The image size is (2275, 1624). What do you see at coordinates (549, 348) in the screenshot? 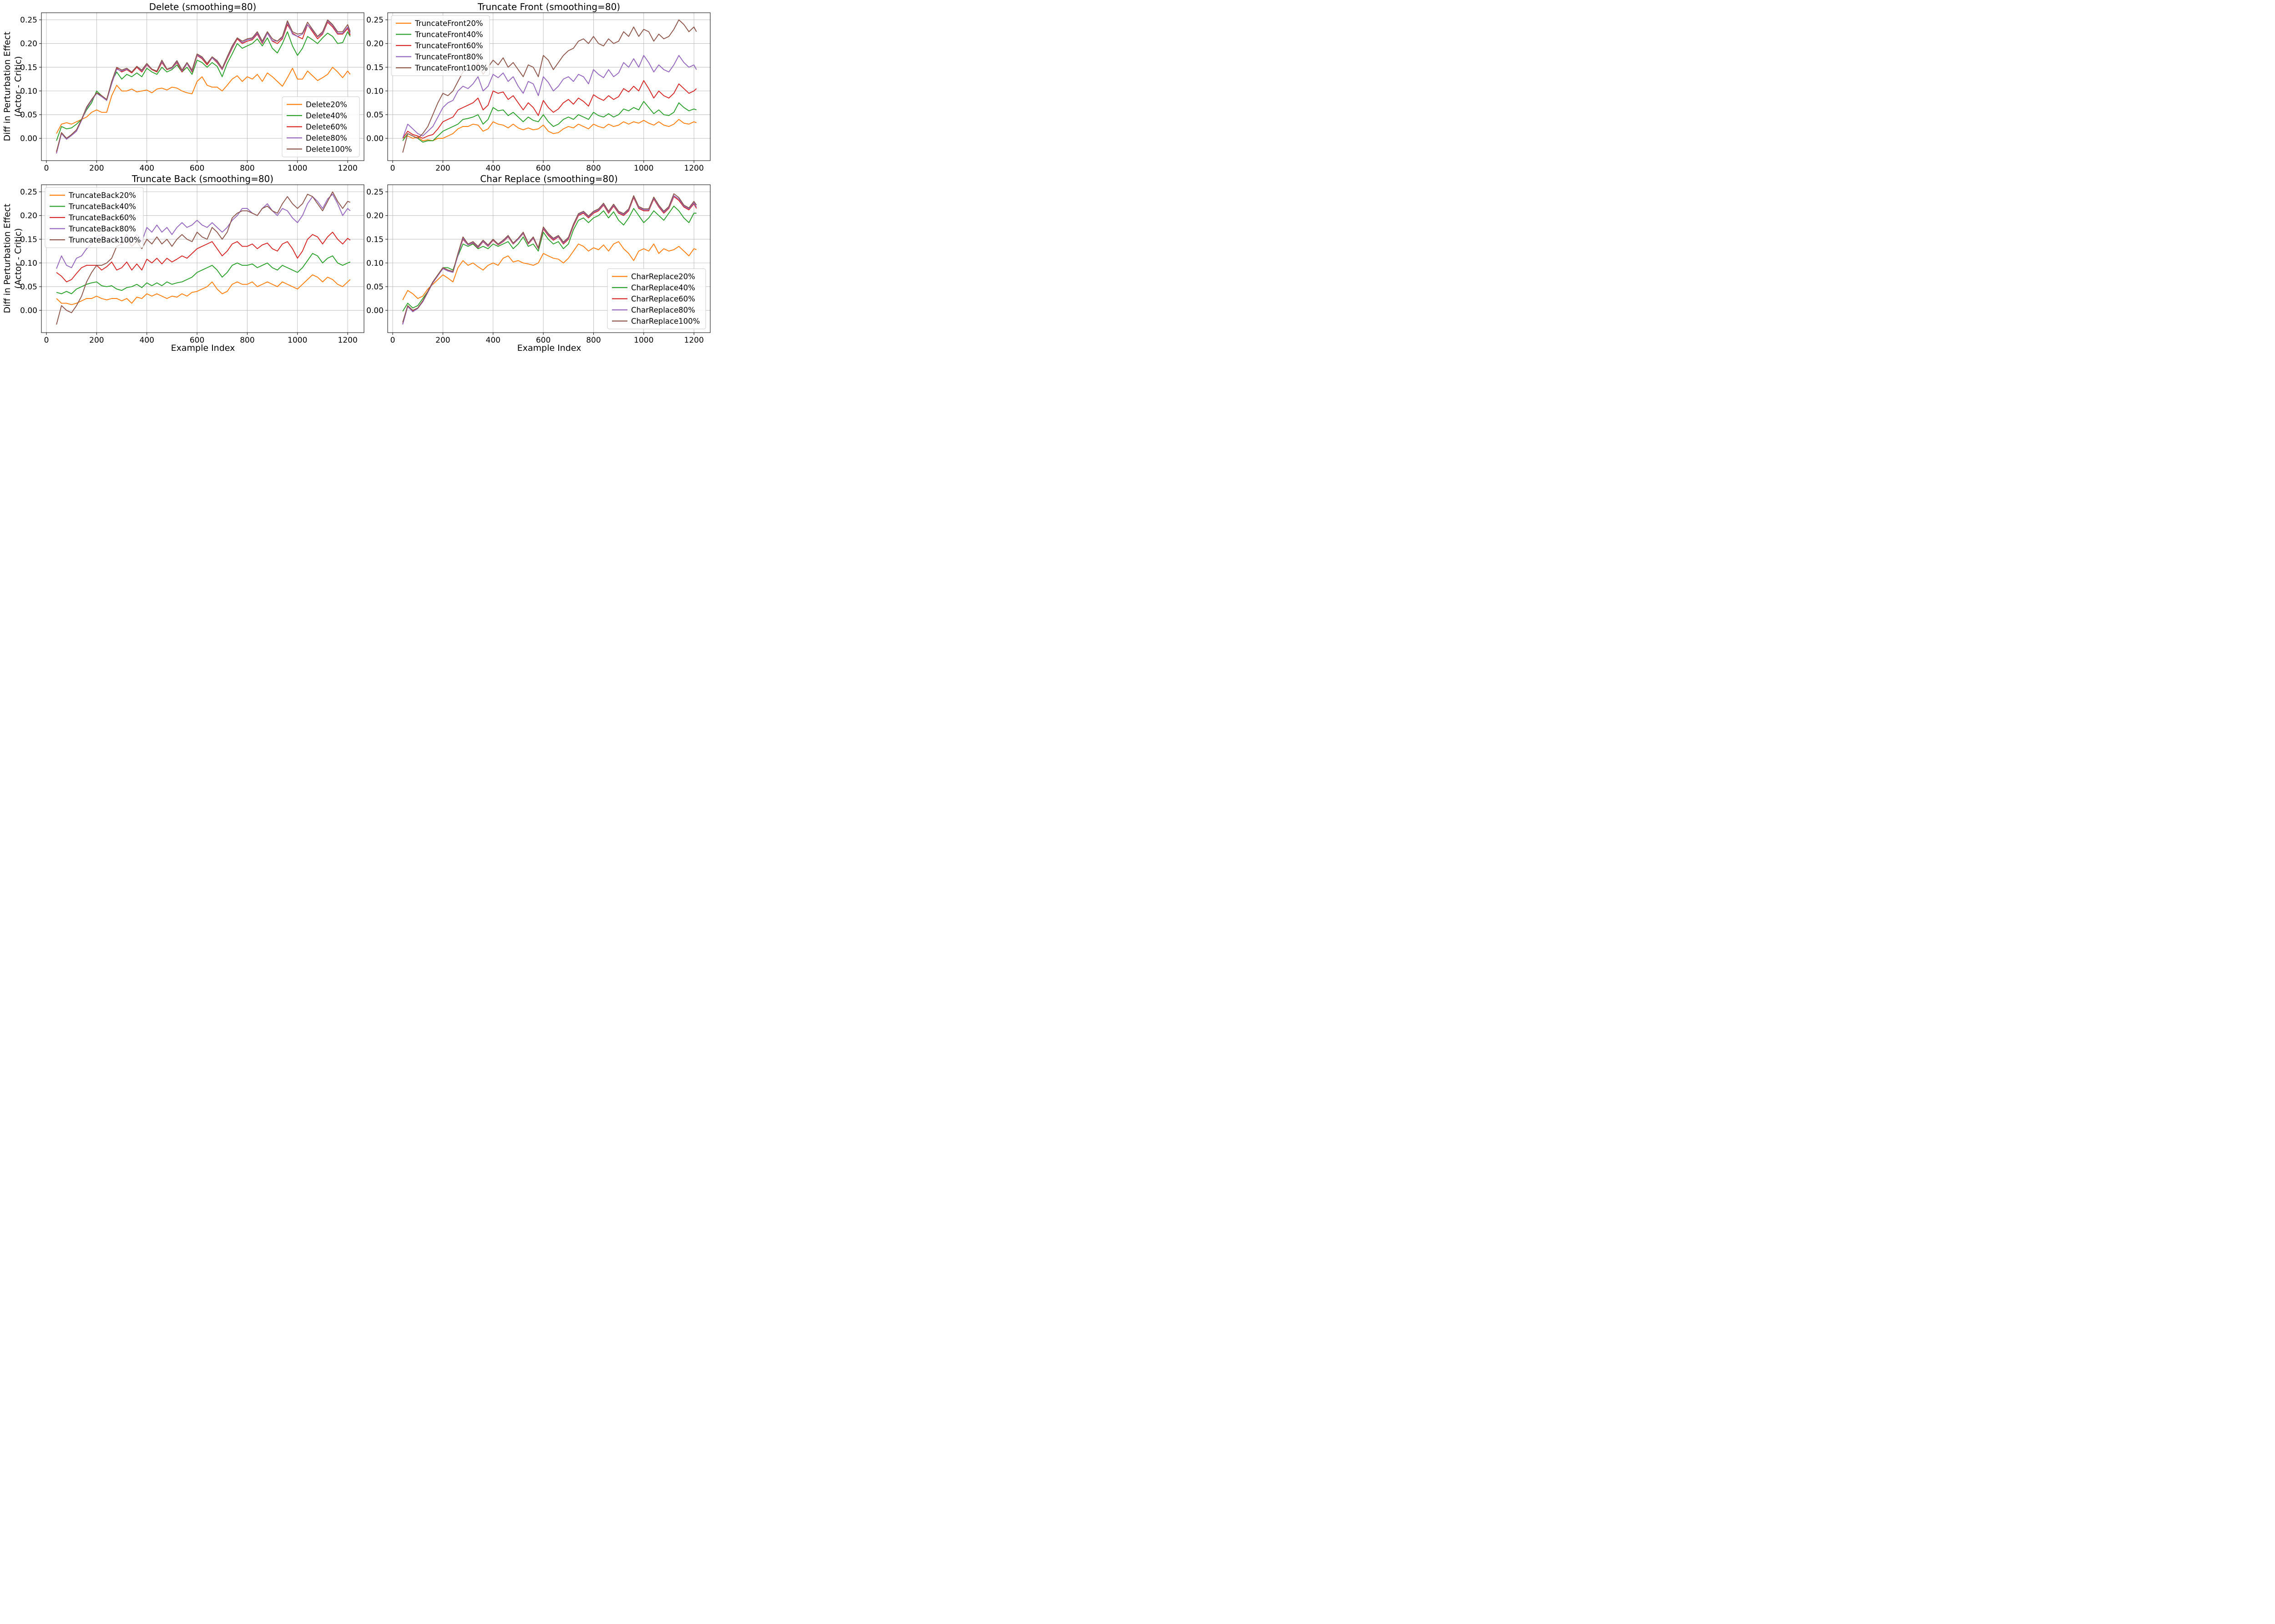
I see `xlabel-bottom-right: Example Index` at bounding box center [549, 348].